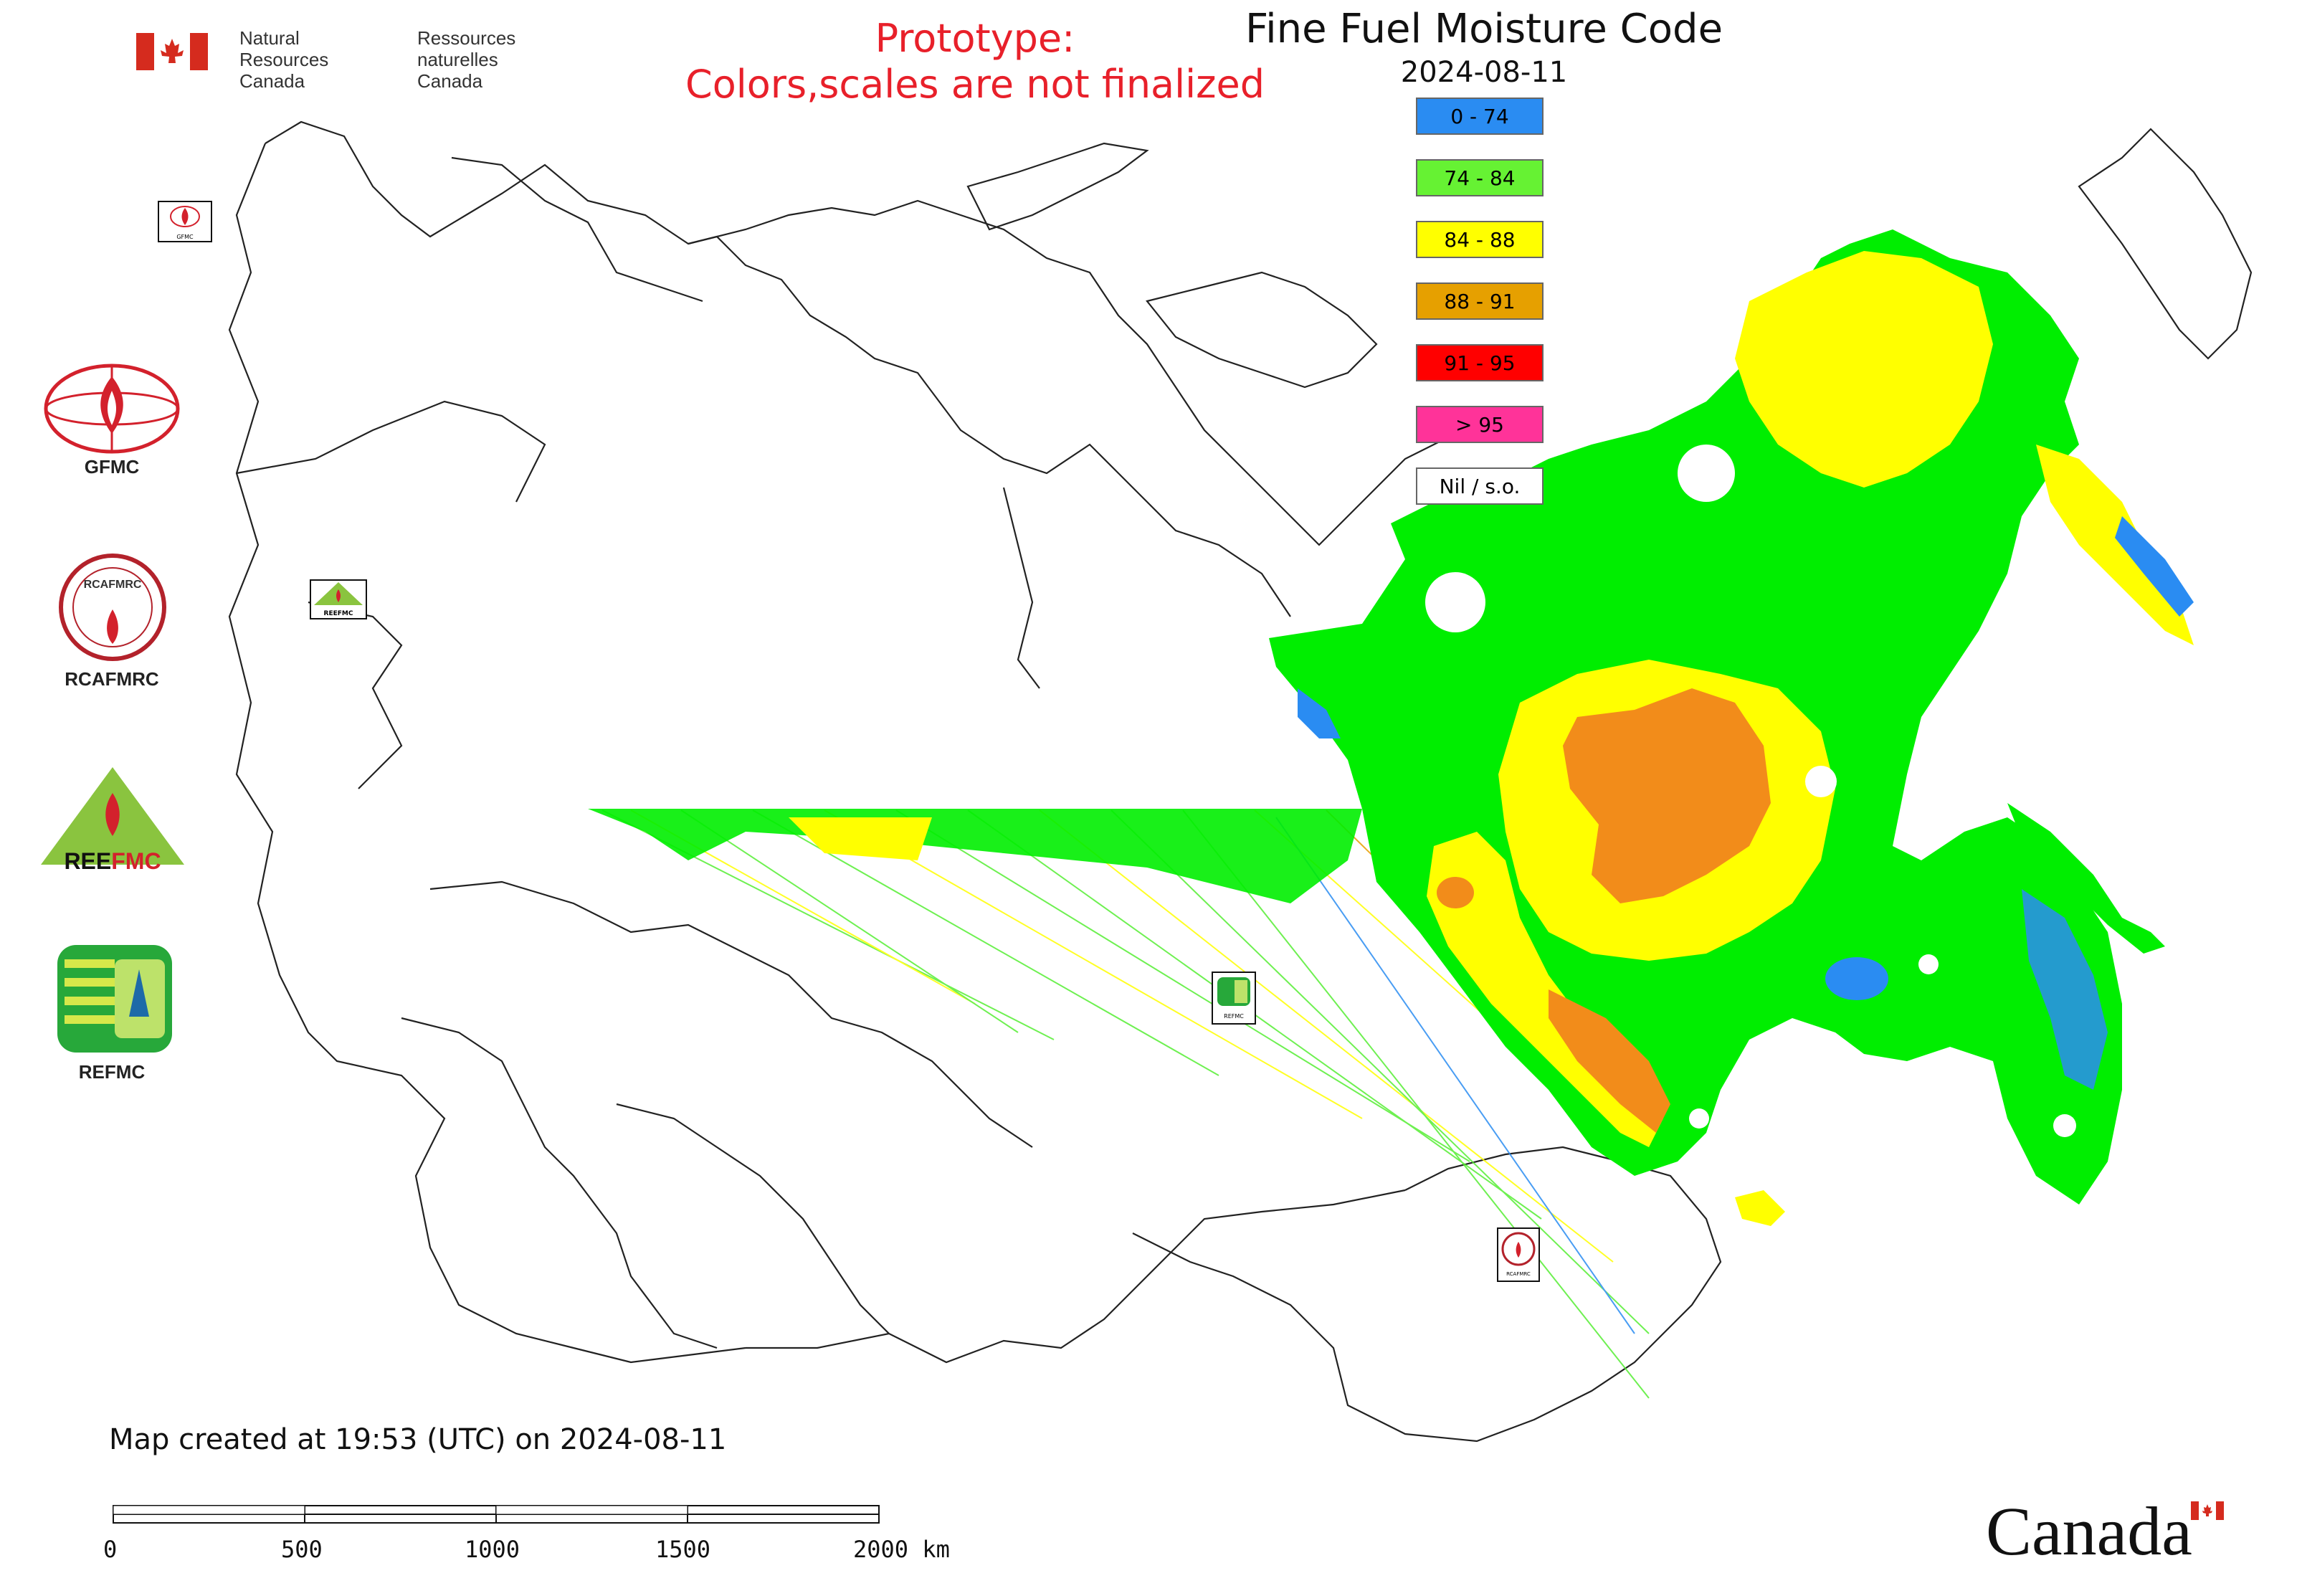 The height and width of the screenshot is (1596, 2302). Describe the element at coordinates (114, 999) in the screenshot. I see `refmc-logo-icon` at that location.